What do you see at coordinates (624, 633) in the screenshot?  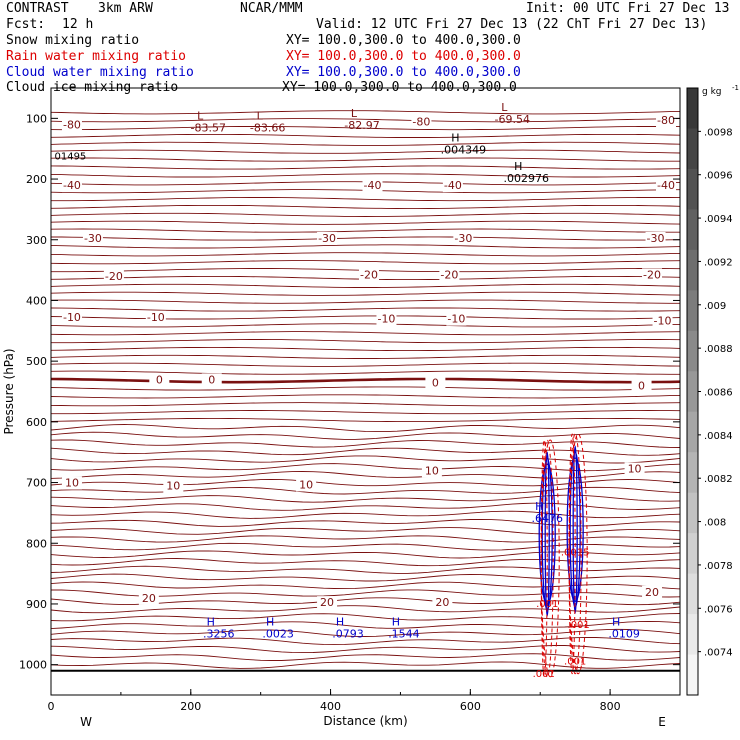 I see `extremum-value: .0109` at bounding box center [624, 633].